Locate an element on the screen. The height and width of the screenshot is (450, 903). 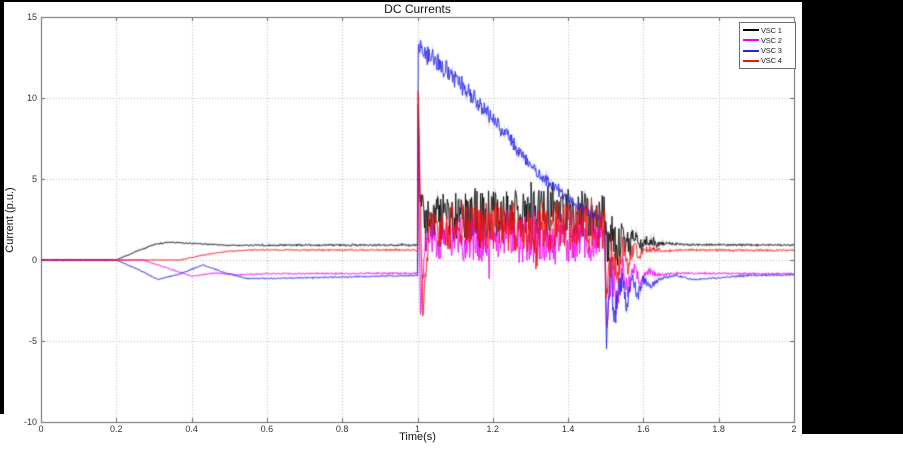
y-tick-label: -5 is located at coordinates (32, 341).